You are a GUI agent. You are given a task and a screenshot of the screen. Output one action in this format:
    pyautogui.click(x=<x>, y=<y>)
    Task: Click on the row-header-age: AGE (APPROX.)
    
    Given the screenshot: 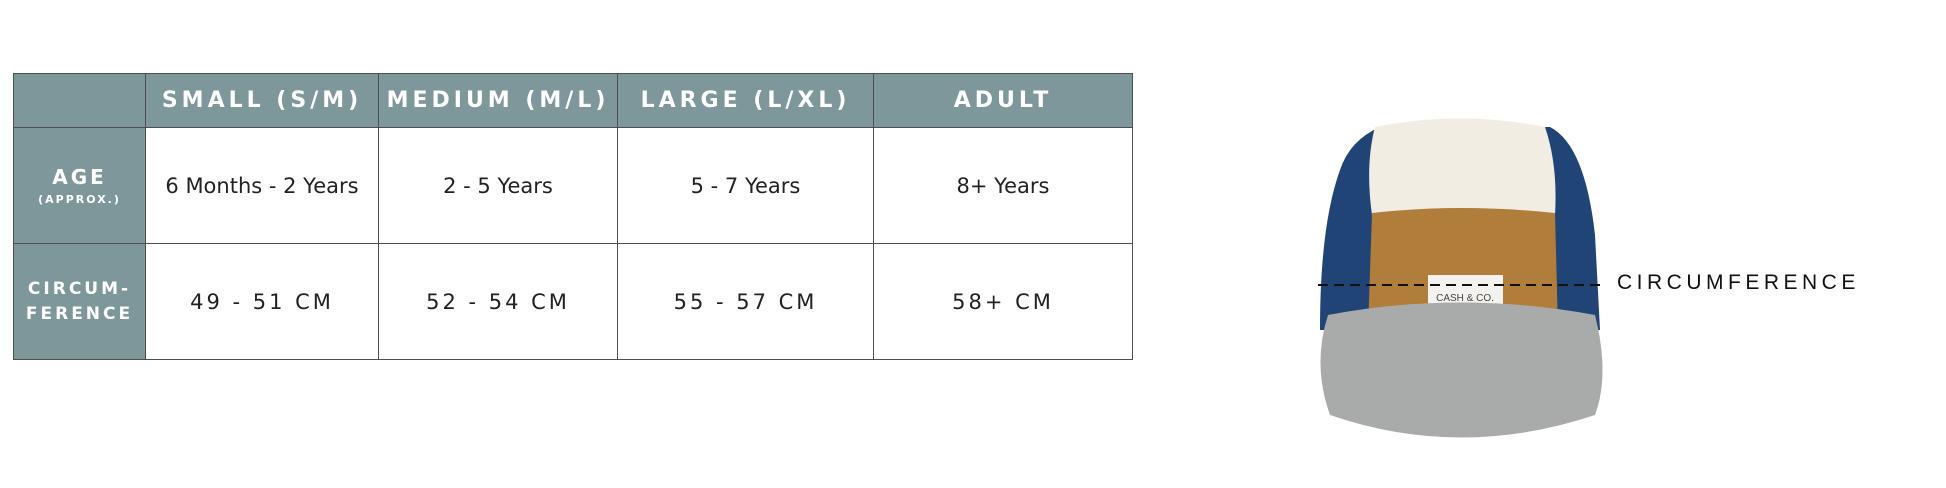 What is the action you would take?
    pyautogui.click(x=79, y=185)
    